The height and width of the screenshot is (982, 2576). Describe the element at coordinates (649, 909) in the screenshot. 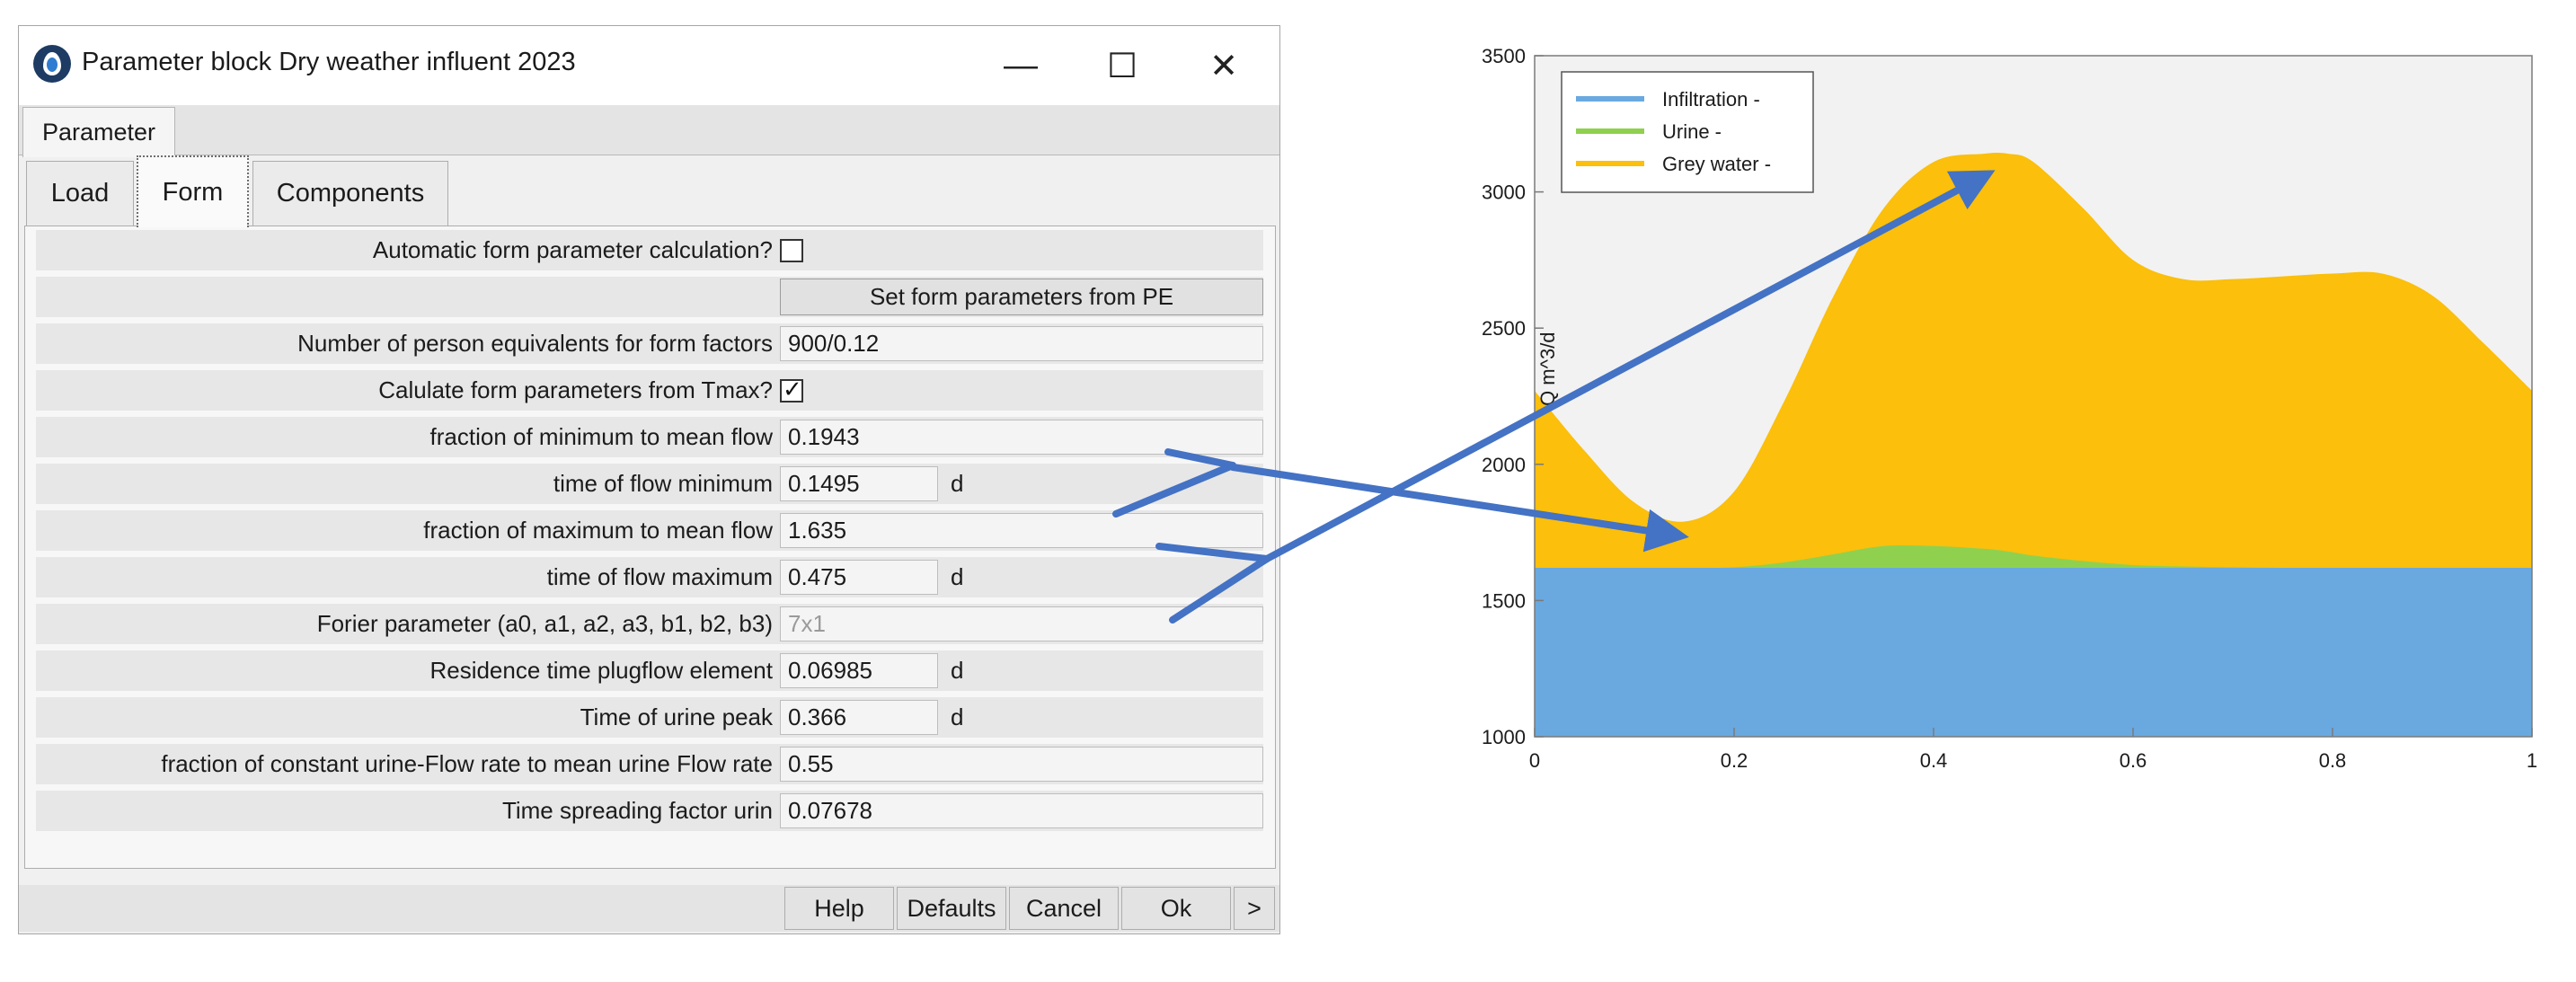

I see `dialog-footer: Help Defaults Cancel Ok >` at that location.